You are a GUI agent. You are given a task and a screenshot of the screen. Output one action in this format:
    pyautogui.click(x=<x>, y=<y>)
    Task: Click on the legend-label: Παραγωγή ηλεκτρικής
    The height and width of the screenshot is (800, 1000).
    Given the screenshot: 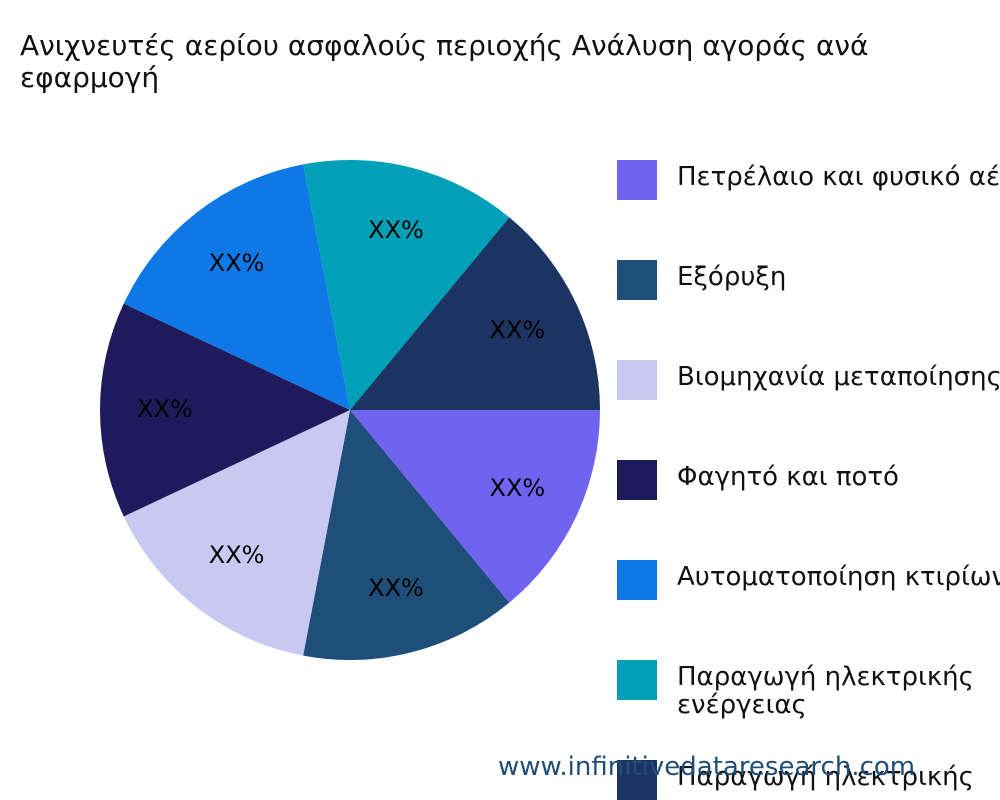 What is the action you would take?
    pyautogui.click(x=825, y=777)
    